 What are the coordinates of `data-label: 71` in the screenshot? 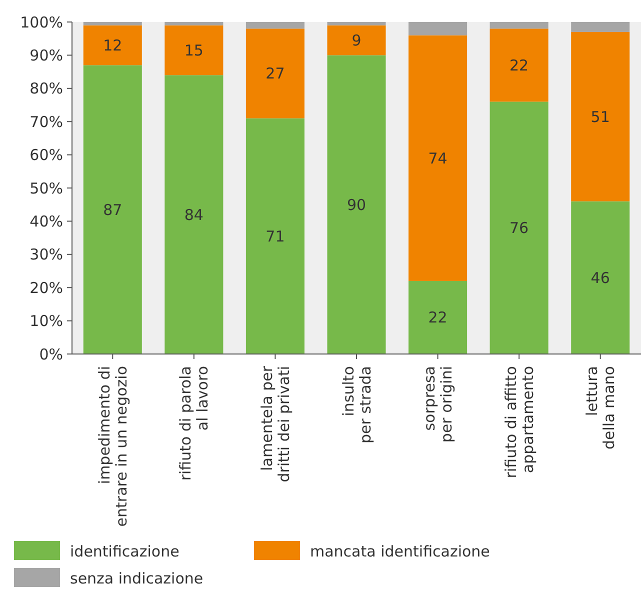 It's located at (275, 236).